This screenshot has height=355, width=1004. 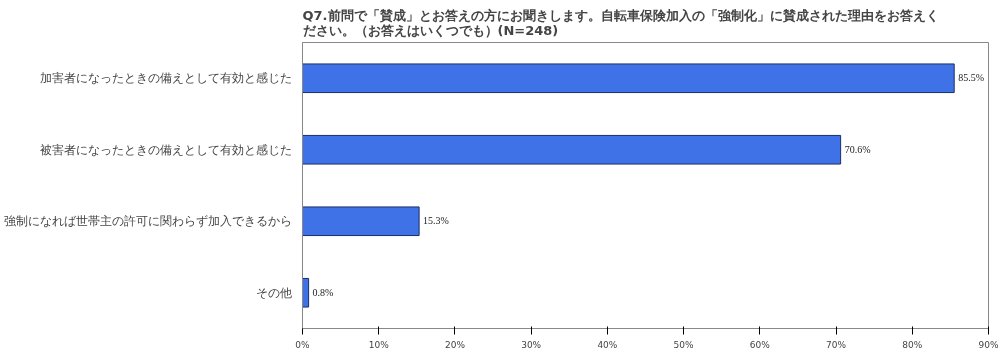 I want to click on x-tick-label: 80%, so click(x=912, y=344).